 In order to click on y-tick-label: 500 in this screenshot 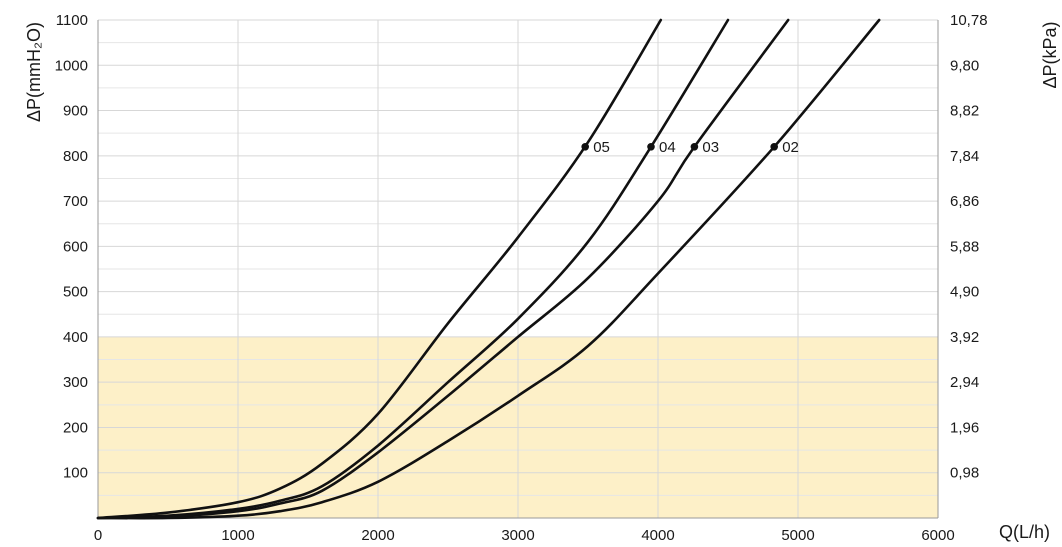, I will do `click(75, 292)`.